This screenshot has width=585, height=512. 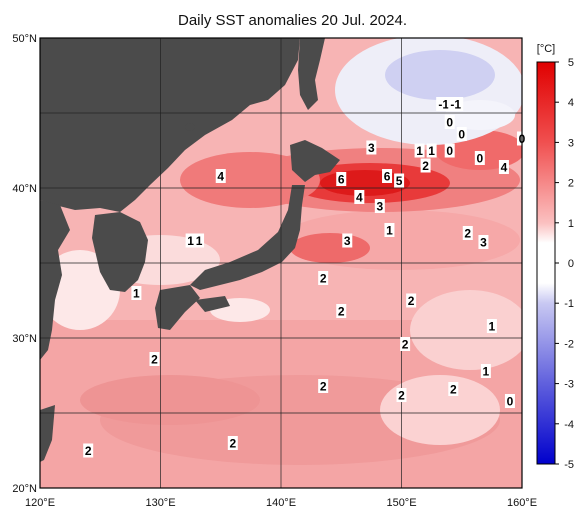 I want to click on contour-label: 5, so click(x=399, y=180).